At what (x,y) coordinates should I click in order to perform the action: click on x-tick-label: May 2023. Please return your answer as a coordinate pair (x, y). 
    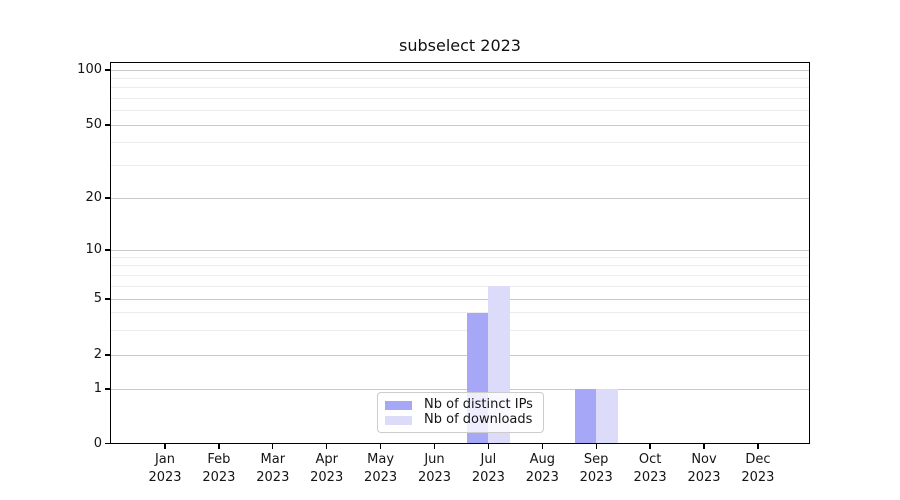
    Looking at the image, I should click on (381, 468).